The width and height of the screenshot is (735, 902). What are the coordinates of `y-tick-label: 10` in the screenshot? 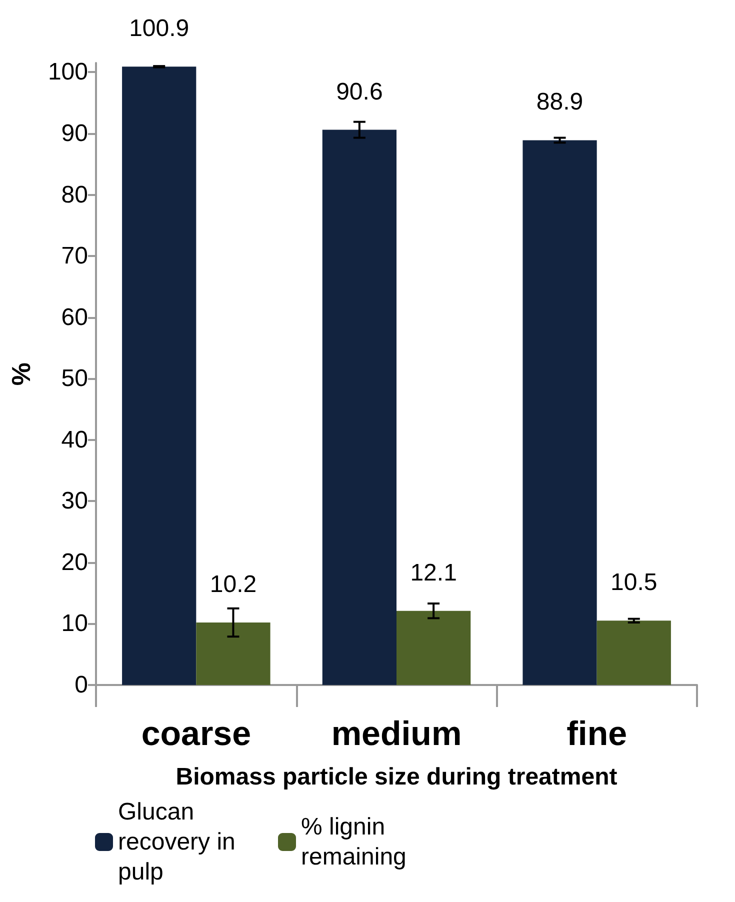 It's located at (74, 624).